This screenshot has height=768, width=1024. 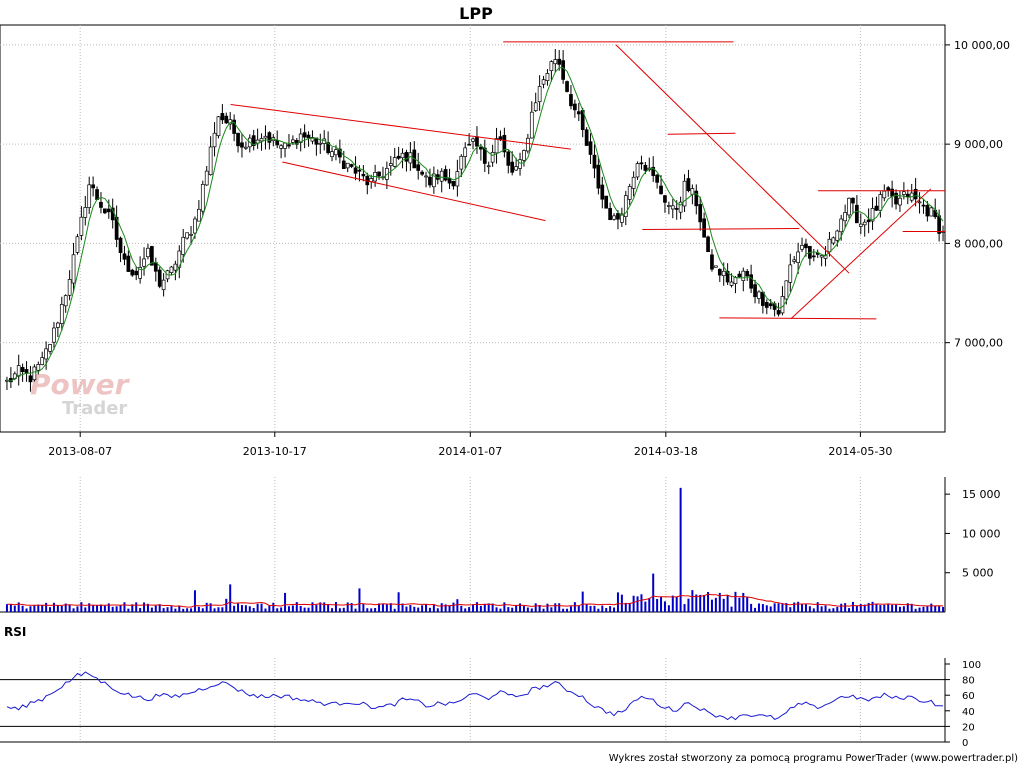 What do you see at coordinates (701, 133) in the screenshot?
I see `trendline` at bounding box center [701, 133].